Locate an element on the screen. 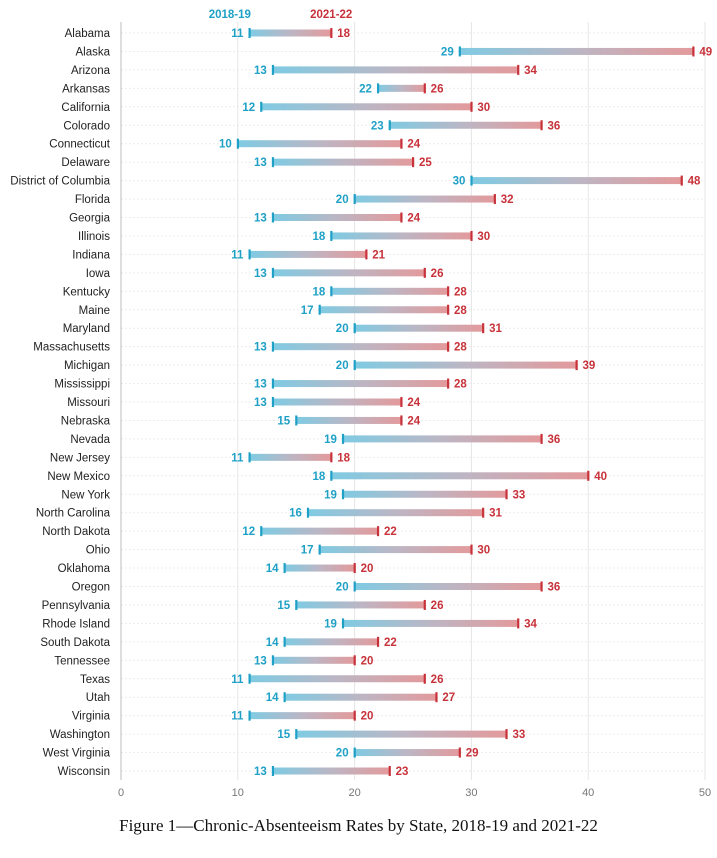 The image size is (717, 858). state-label: Texas is located at coordinates (95, 680).